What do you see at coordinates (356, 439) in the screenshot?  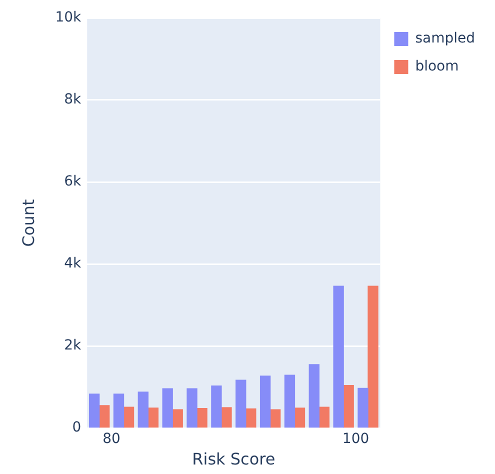 I see `x-tick-label: 100` at bounding box center [356, 439].